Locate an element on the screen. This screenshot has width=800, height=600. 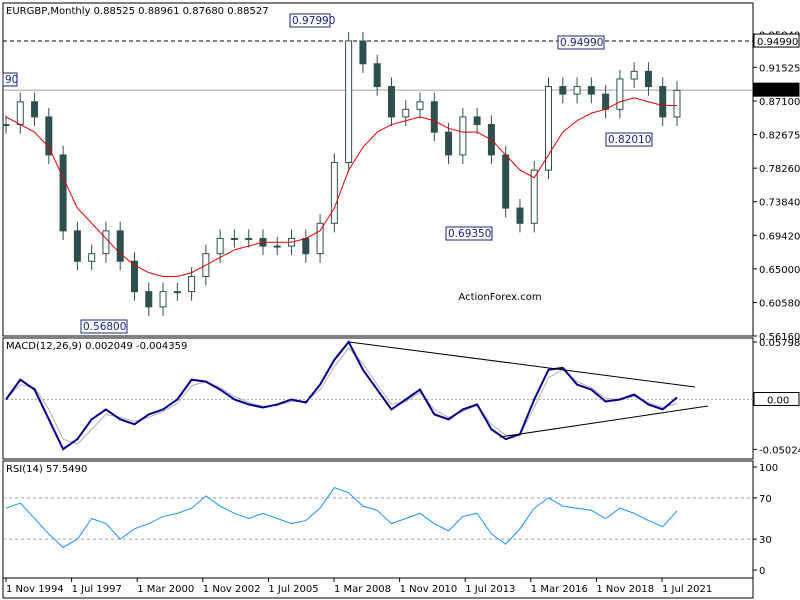
time-tick-label: 1 Jul 2013 is located at coordinates (490, 589).